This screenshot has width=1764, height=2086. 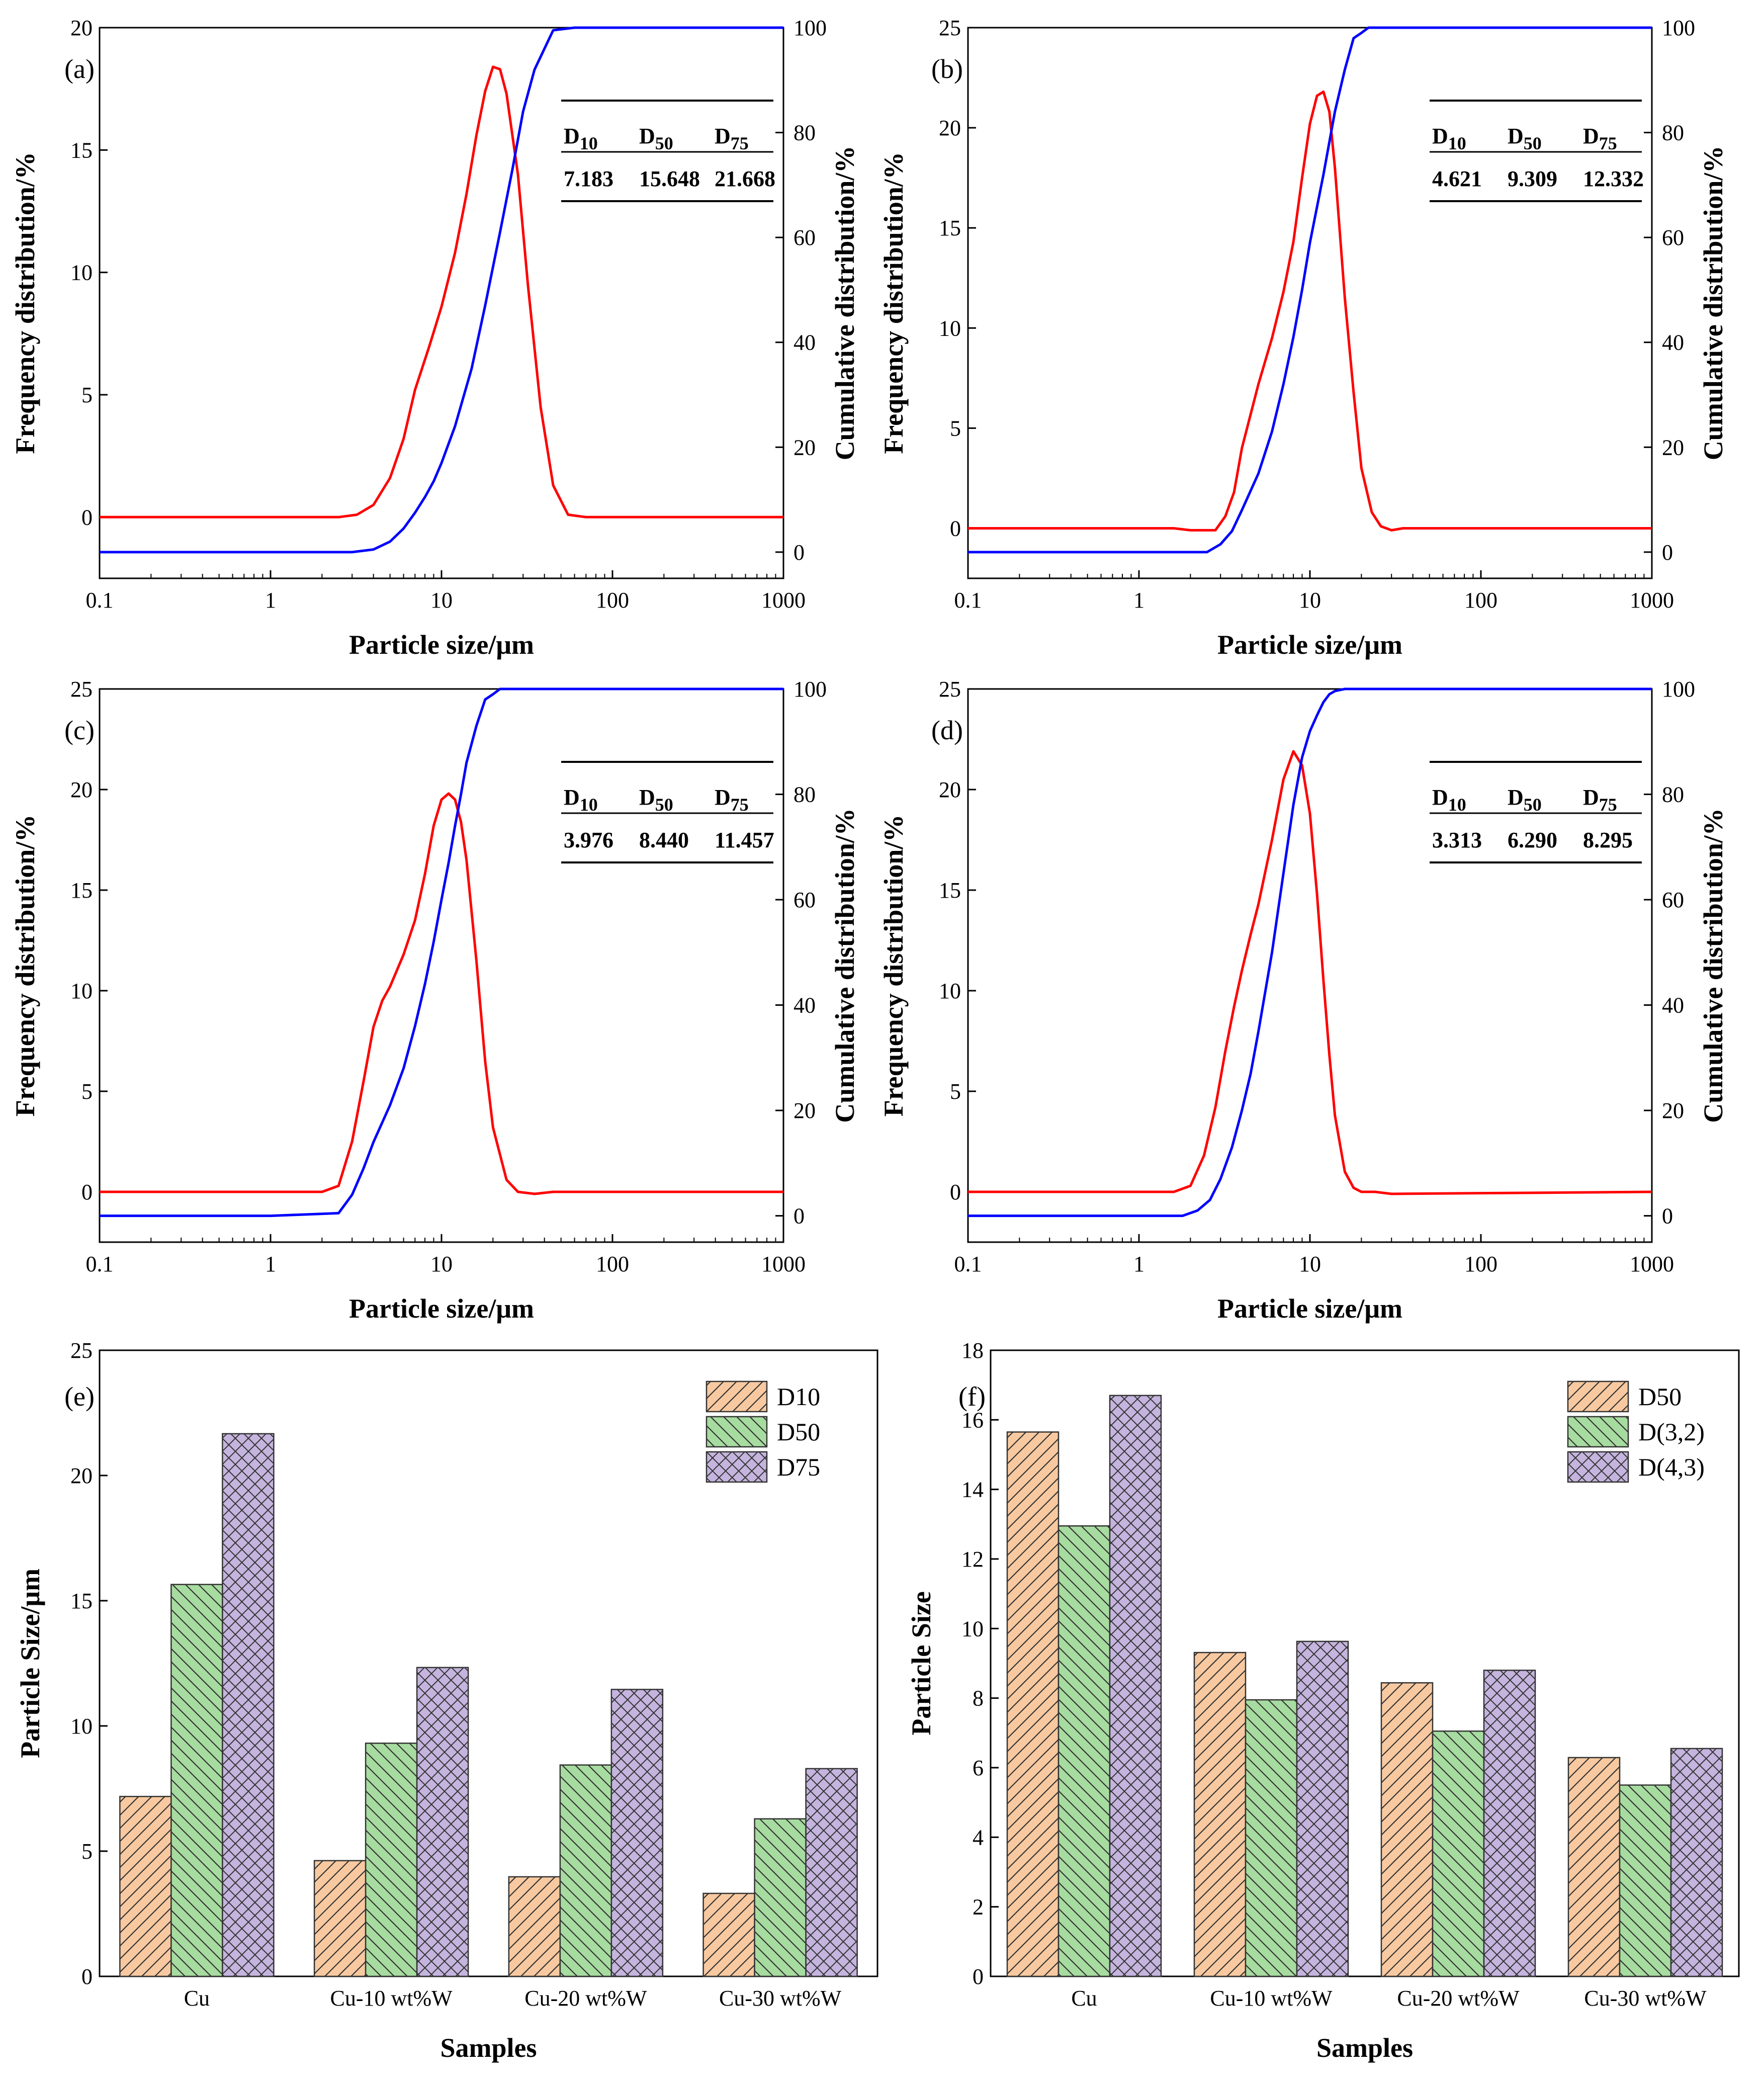 What do you see at coordinates (30, 1663) in the screenshot?
I see `y-axis-label: Particle Size/μm` at bounding box center [30, 1663].